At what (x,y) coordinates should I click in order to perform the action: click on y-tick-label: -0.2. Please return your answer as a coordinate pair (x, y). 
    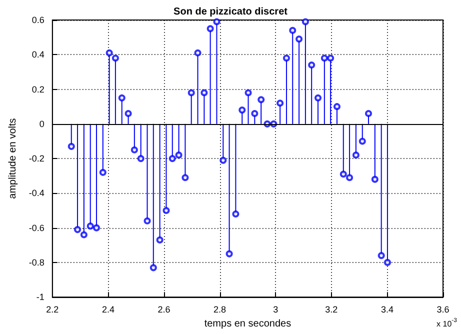
    Looking at the image, I should click on (36, 159).